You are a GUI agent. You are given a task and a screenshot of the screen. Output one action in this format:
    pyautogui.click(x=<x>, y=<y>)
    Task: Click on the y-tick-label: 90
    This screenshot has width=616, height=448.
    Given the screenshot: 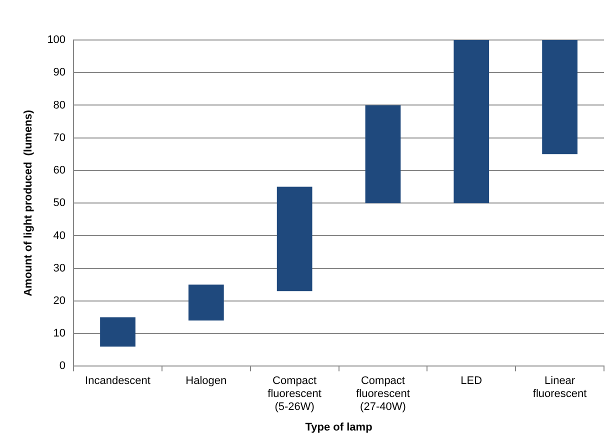 What is the action you would take?
    pyautogui.click(x=59, y=72)
    